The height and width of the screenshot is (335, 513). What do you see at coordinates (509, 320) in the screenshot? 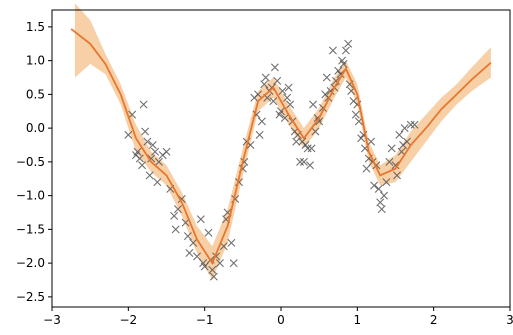
I see `x-tick-label: 3` at bounding box center [509, 320].